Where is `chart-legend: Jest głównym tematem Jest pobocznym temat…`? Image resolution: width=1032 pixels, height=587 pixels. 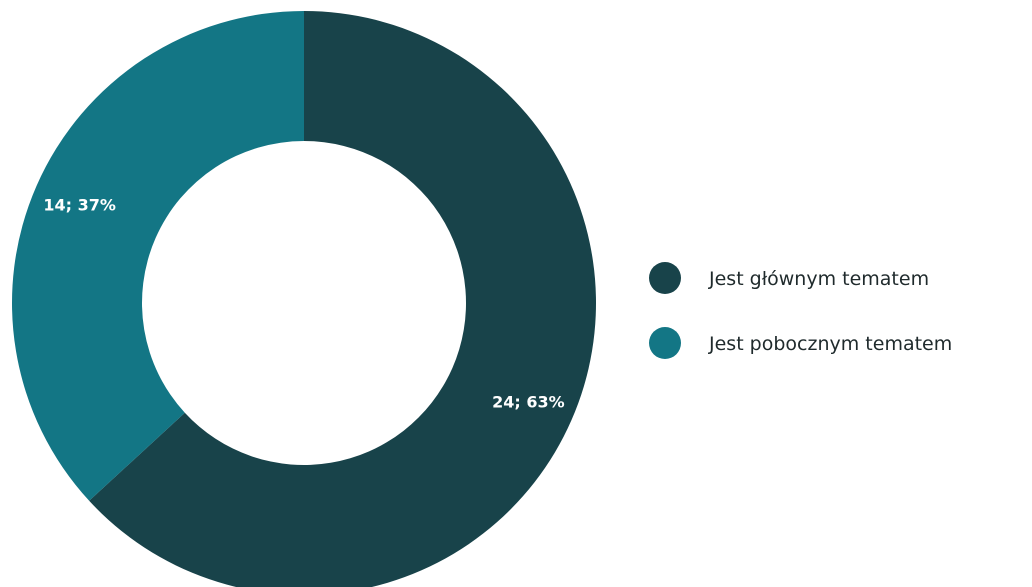 chart-legend: Jest głównym tematem Jest pobocznym temat… is located at coordinates (800, 310).